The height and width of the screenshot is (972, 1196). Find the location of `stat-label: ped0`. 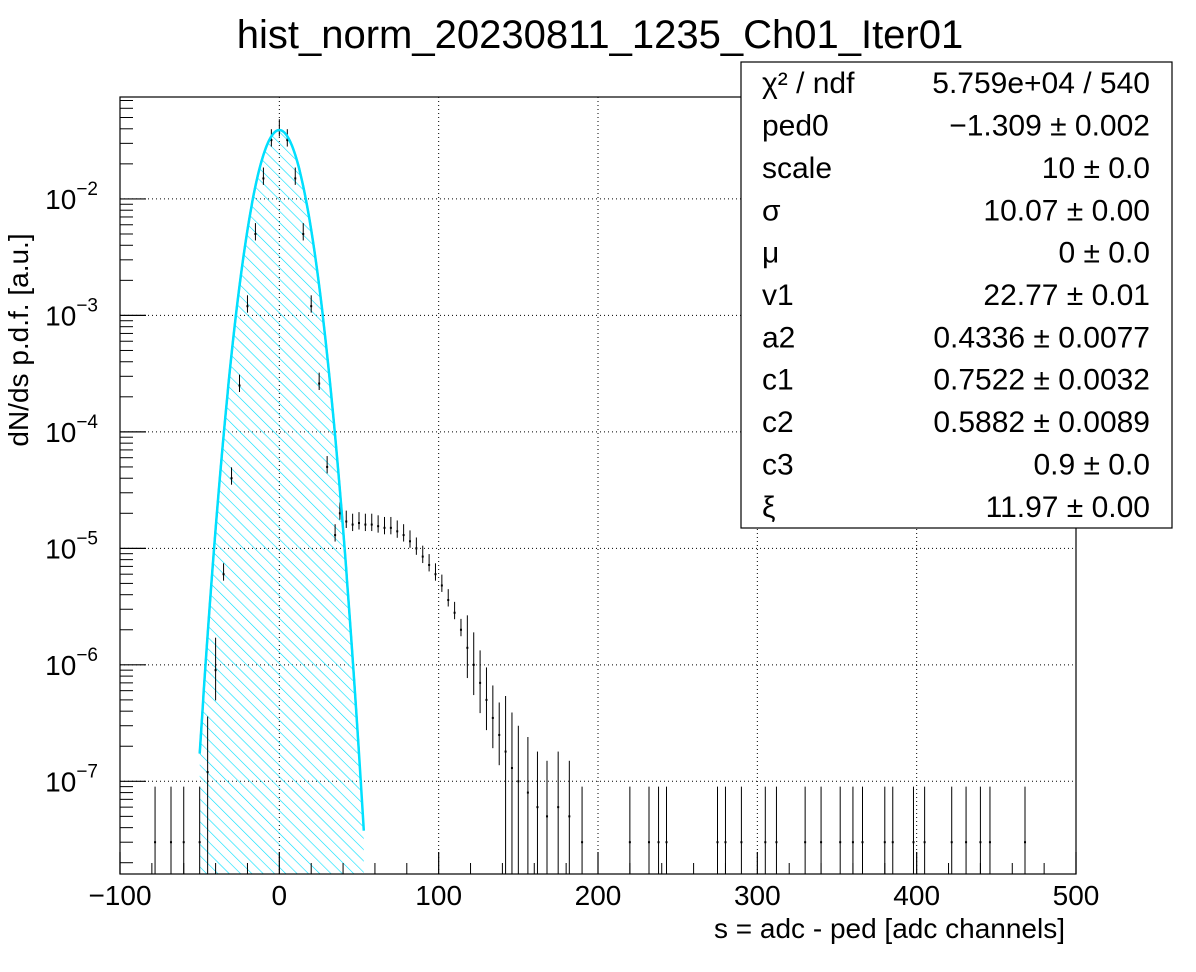

stat-label: ped0 is located at coordinates (795, 126).